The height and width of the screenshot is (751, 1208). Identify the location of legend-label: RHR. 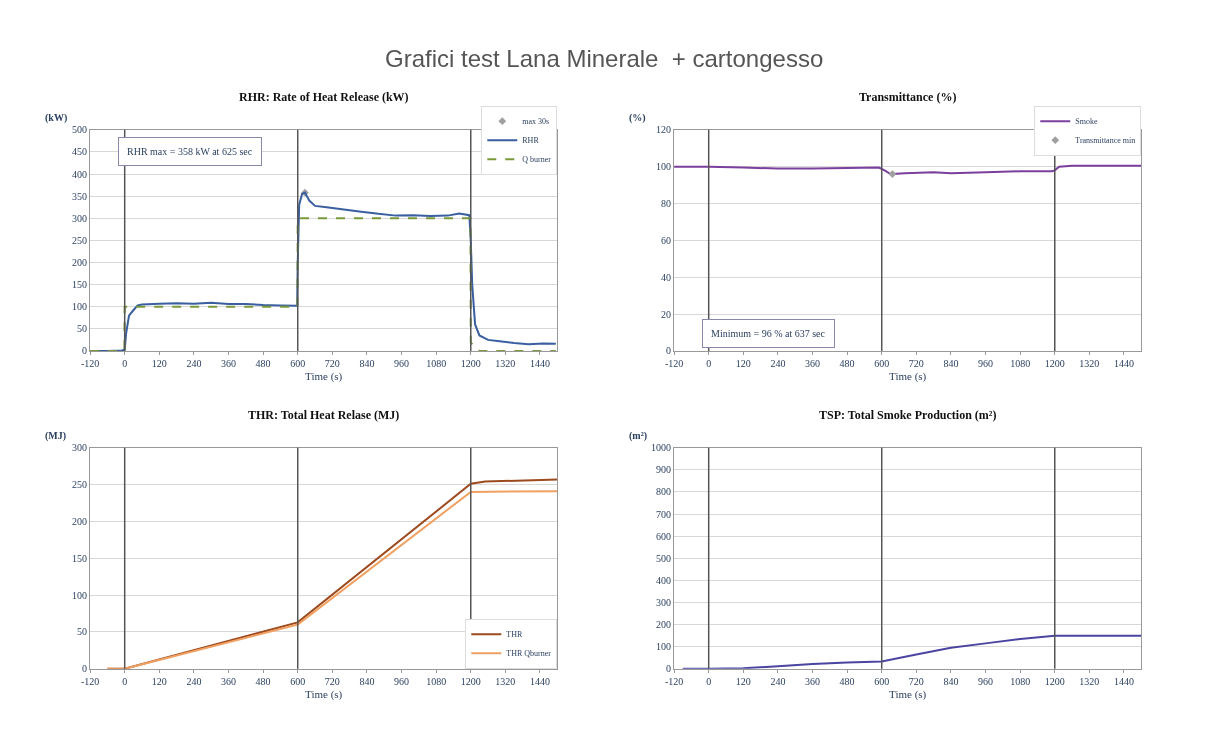
(531, 141).